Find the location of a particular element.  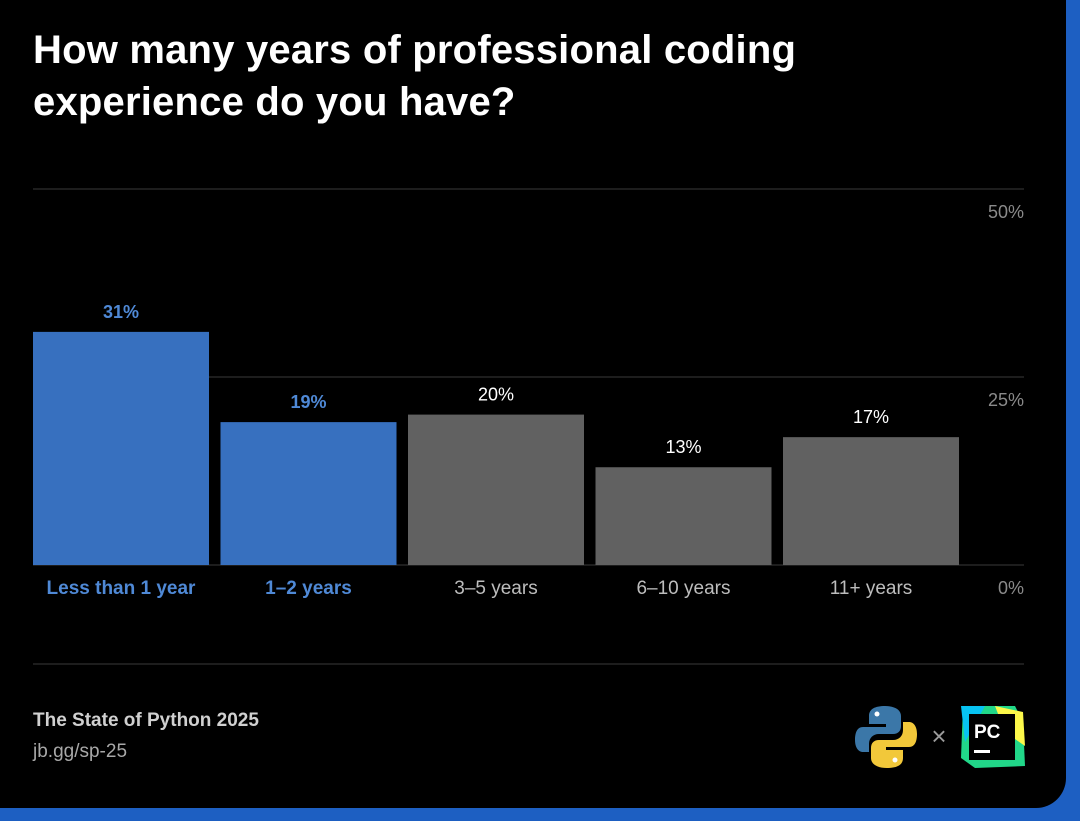

x-tick-label: Less than 1 year is located at coordinates (122, 588).